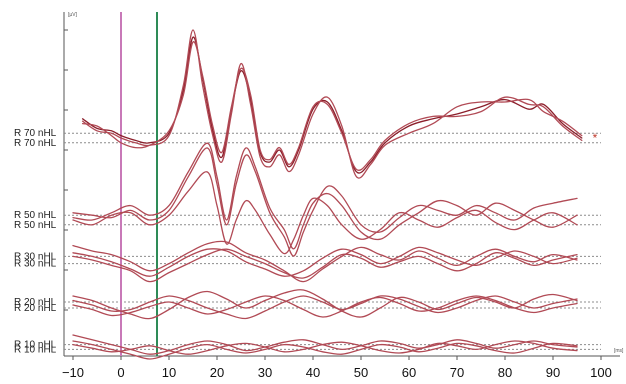 The image size is (626, 384). I want to click on y-axis-ticks, so click(66, 170).